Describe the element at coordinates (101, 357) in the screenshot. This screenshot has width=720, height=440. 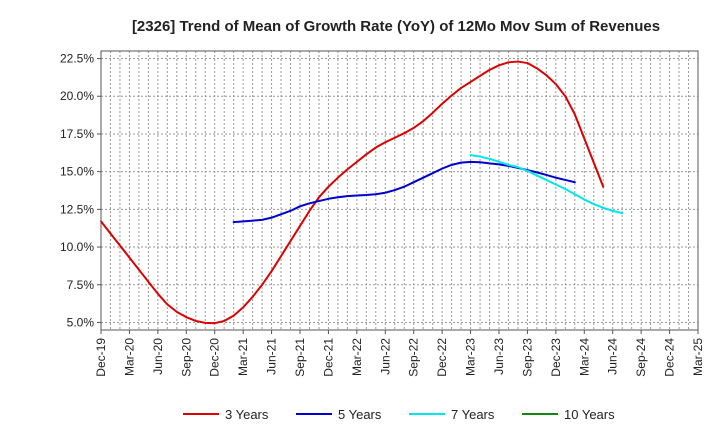
I see `x-tick-label: Dec-19` at that location.